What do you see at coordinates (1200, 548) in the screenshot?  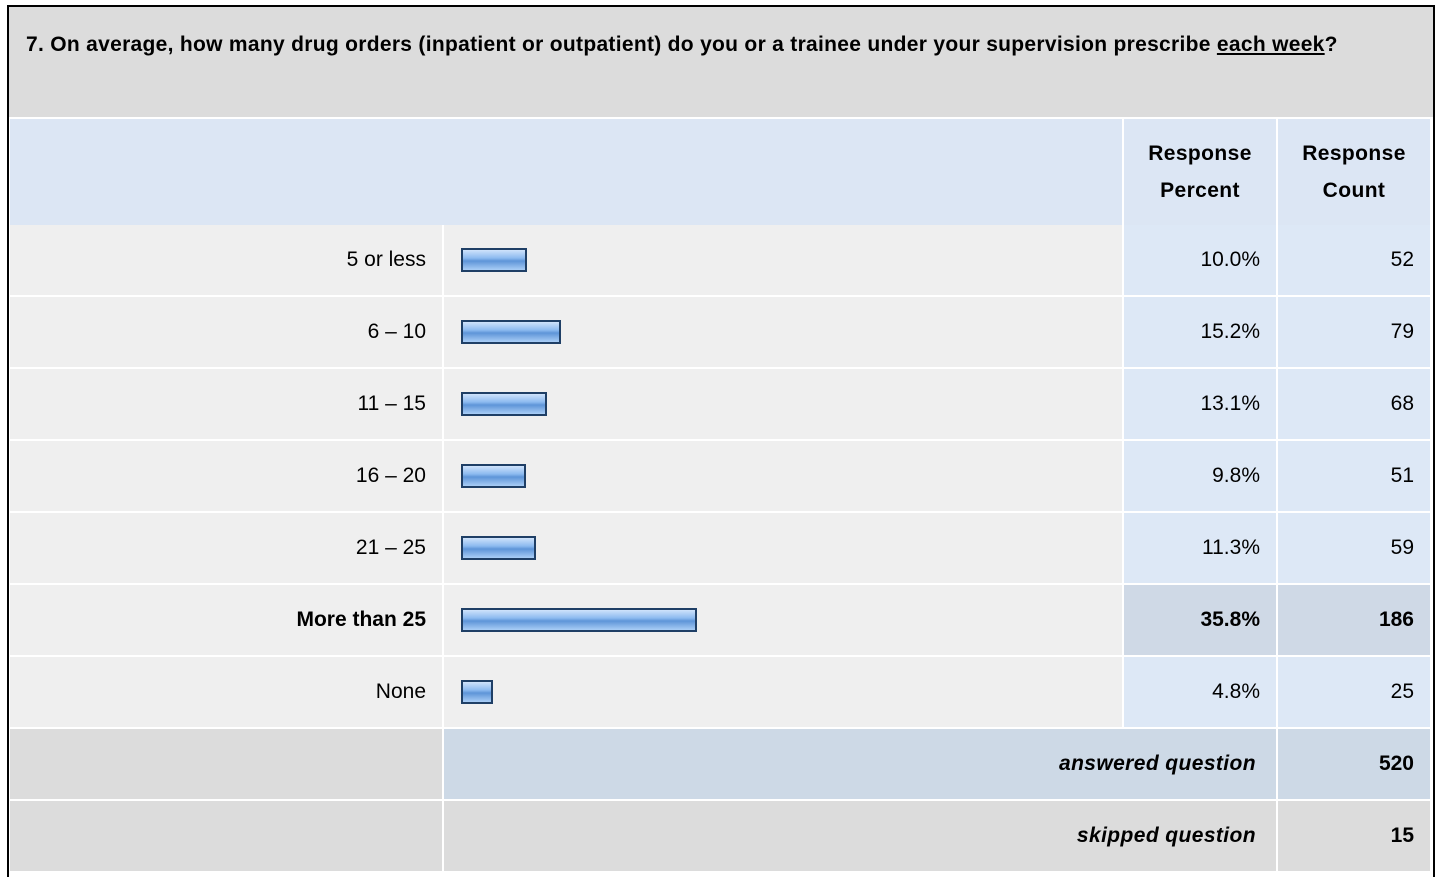 I see `response-percent: 11.3%` at bounding box center [1200, 548].